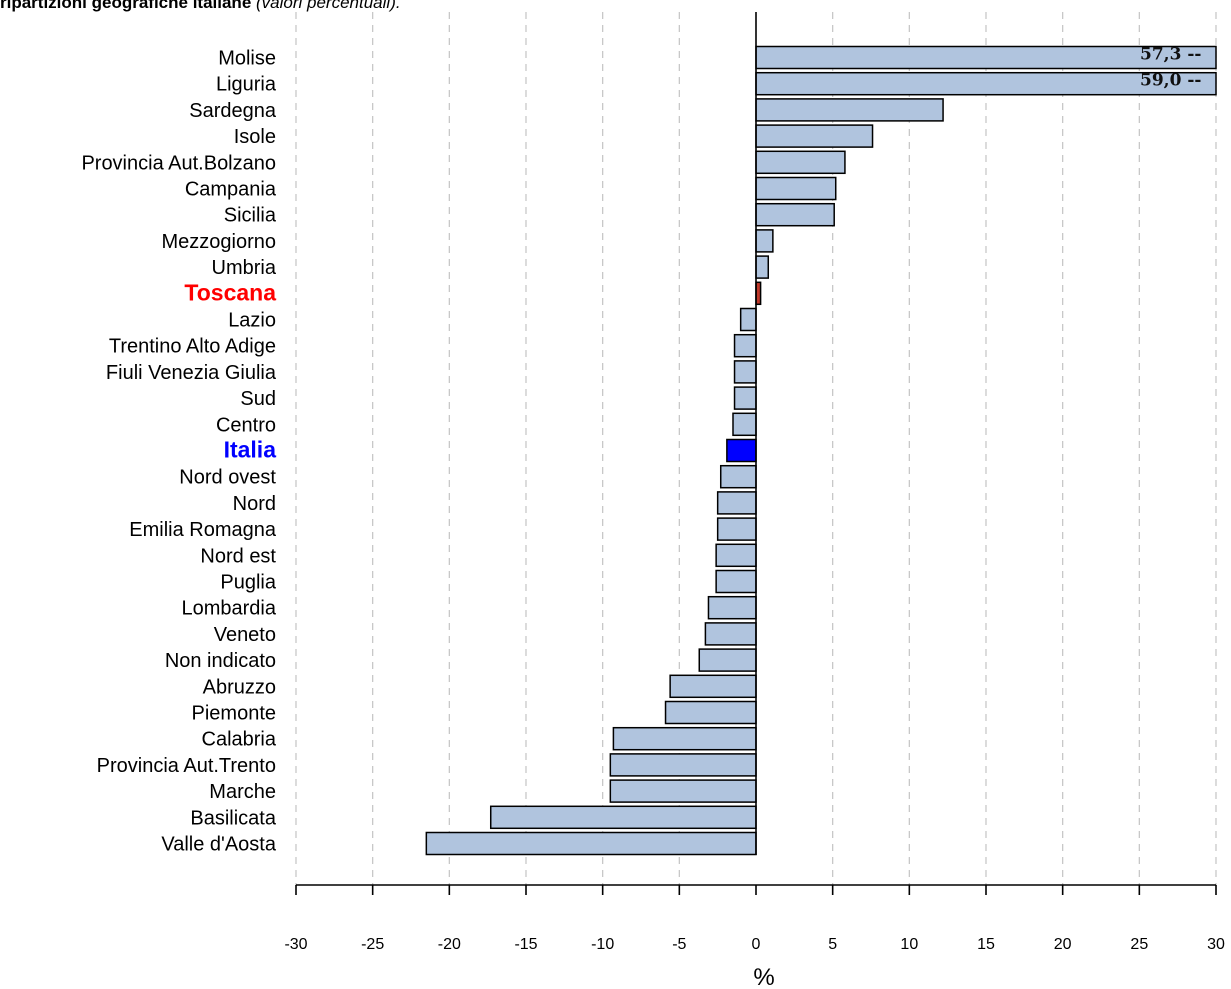  Describe the element at coordinates (203, 530) in the screenshot. I see `category-label: Emilia Romagna` at that location.